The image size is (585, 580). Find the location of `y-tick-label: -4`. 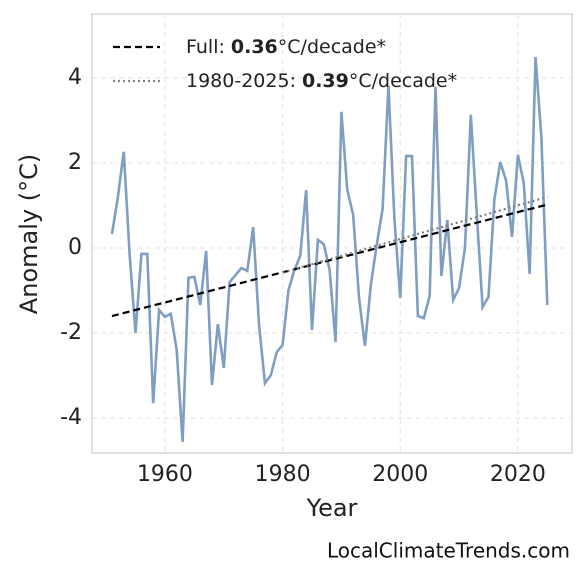

y-tick-label: -4 is located at coordinates (71, 417).